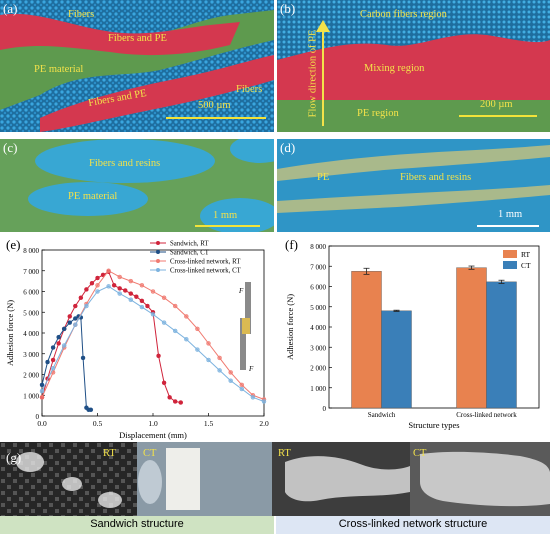 This screenshot has width=550, height=534. Describe the element at coordinates (323, 177) in the screenshot. I see `label-pe-d: PE` at that location.